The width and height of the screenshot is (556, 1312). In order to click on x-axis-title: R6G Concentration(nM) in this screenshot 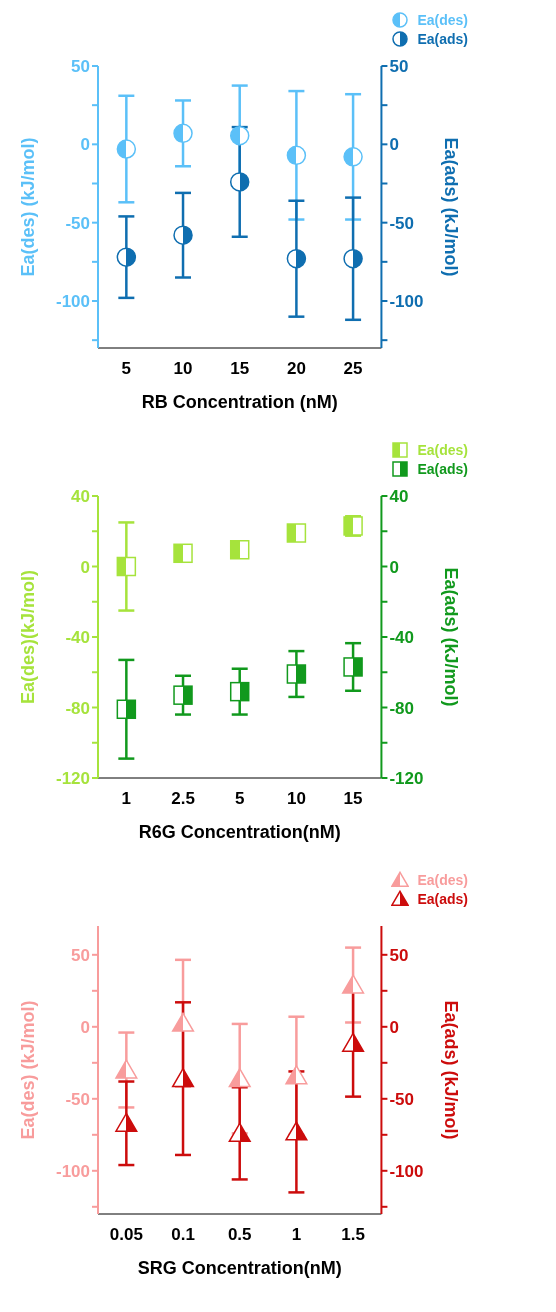, I will do `click(239, 832)`.